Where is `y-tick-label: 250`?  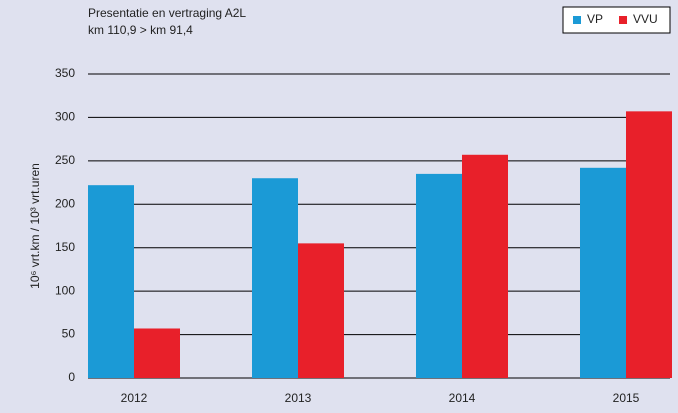 y-tick-label: 250 is located at coordinates (65, 160).